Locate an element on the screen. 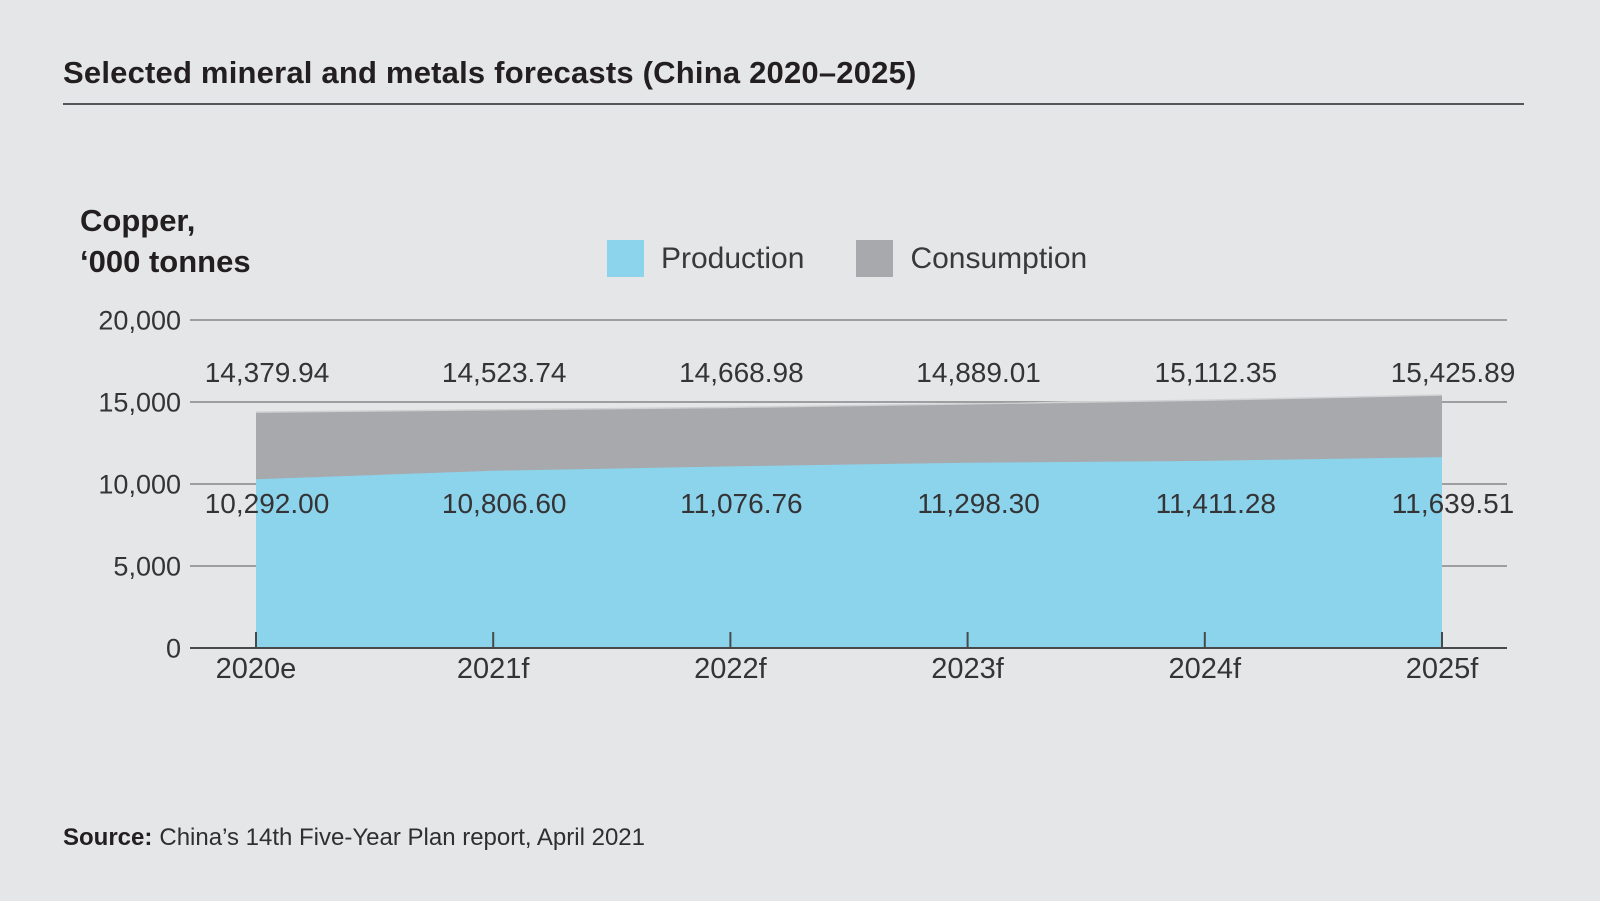 The height and width of the screenshot is (901, 1600). legend-item-consumption: Consumption is located at coordinates (971, 258).